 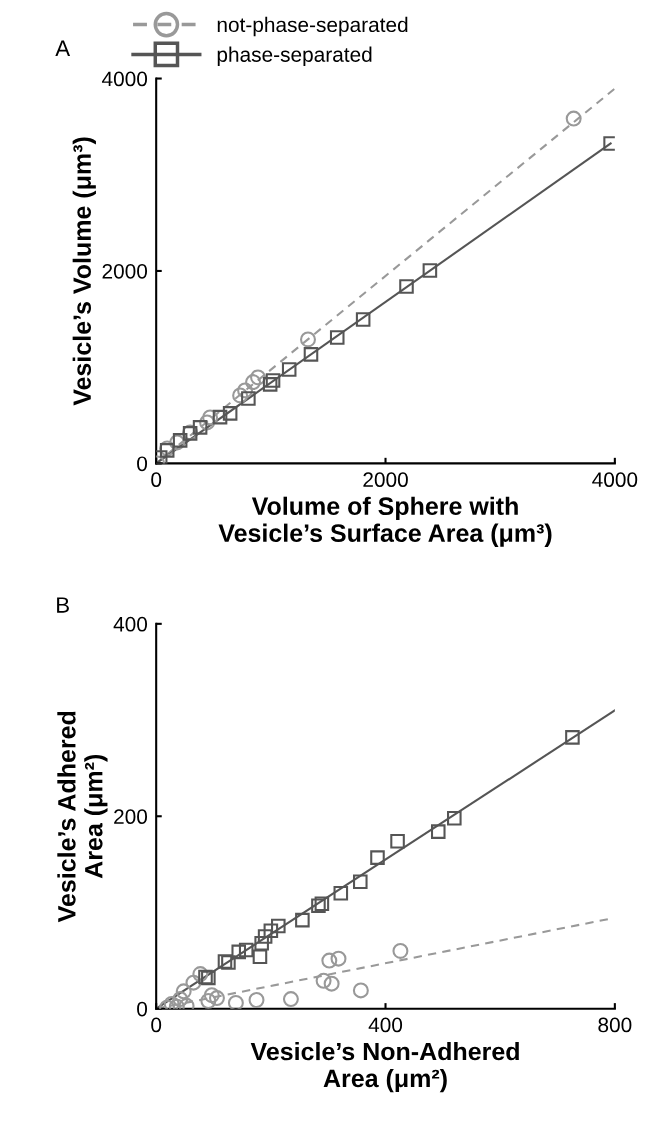 What do you see at coordinates (131, 817) in the screenshot?
I see `y-tick-label: 200` at bounding box center [131, 817].